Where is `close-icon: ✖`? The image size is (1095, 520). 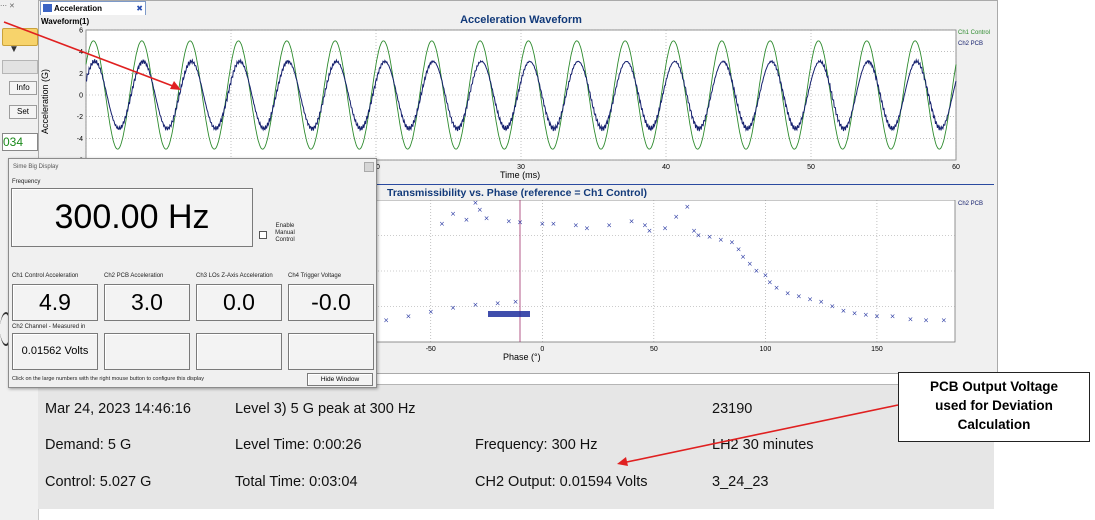
close-icon: ✖ is located at coordinates (139, 8).